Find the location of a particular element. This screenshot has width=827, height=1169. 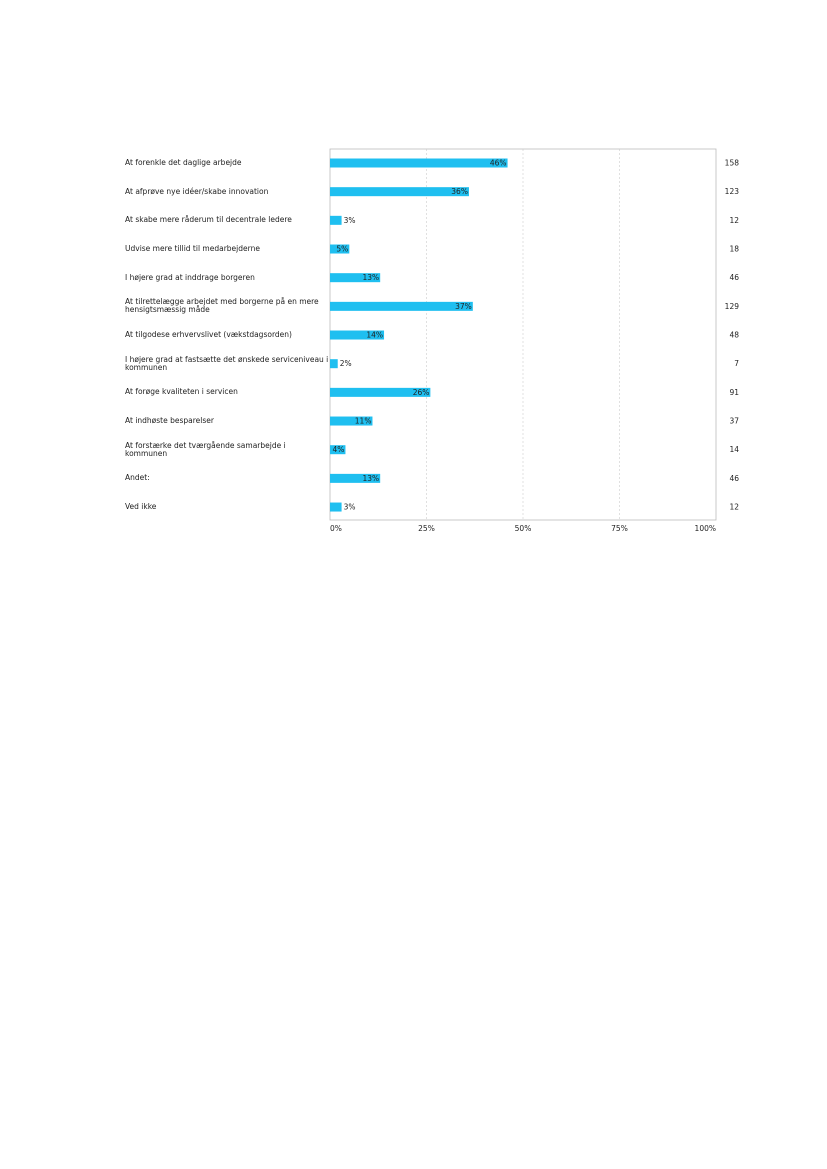

category-label: At forenkle det daglige arbejde is located at coordinates (183, 162).